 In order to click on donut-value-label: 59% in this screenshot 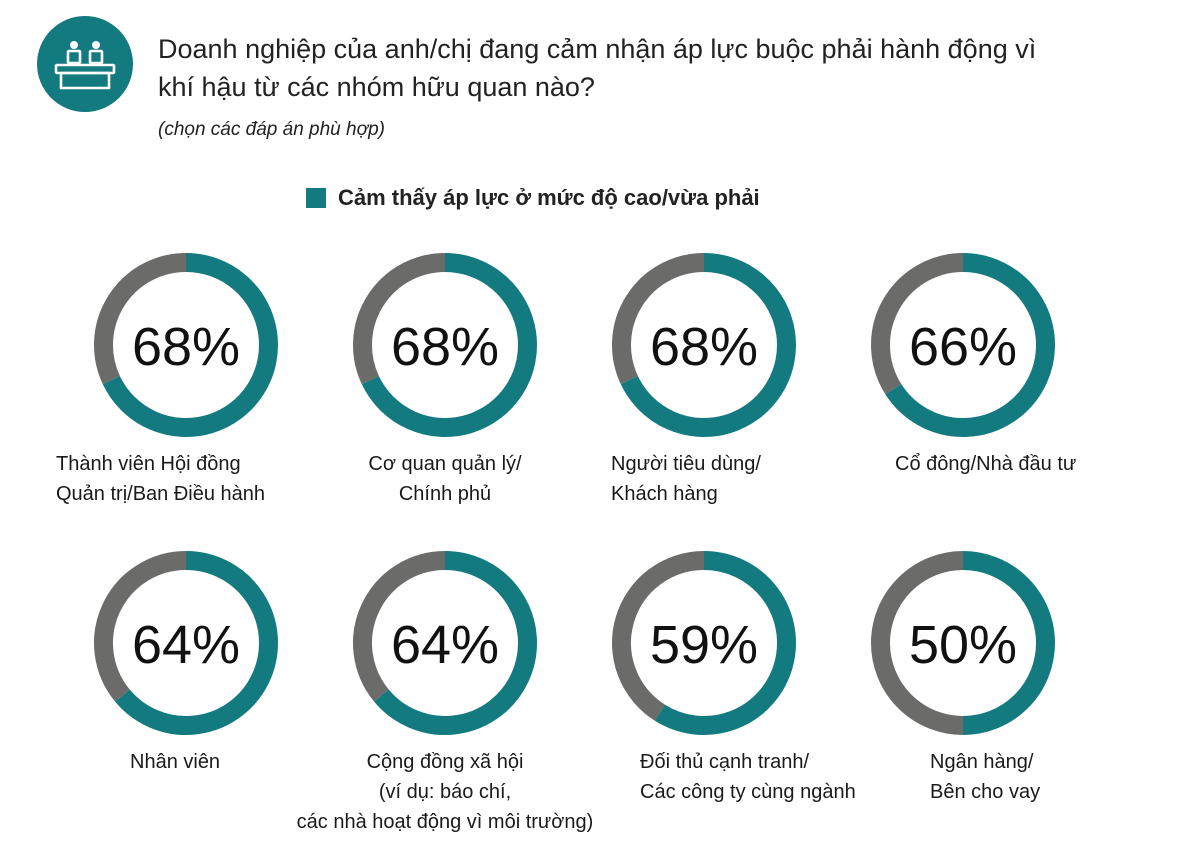, I will do `click(704, 645)`.